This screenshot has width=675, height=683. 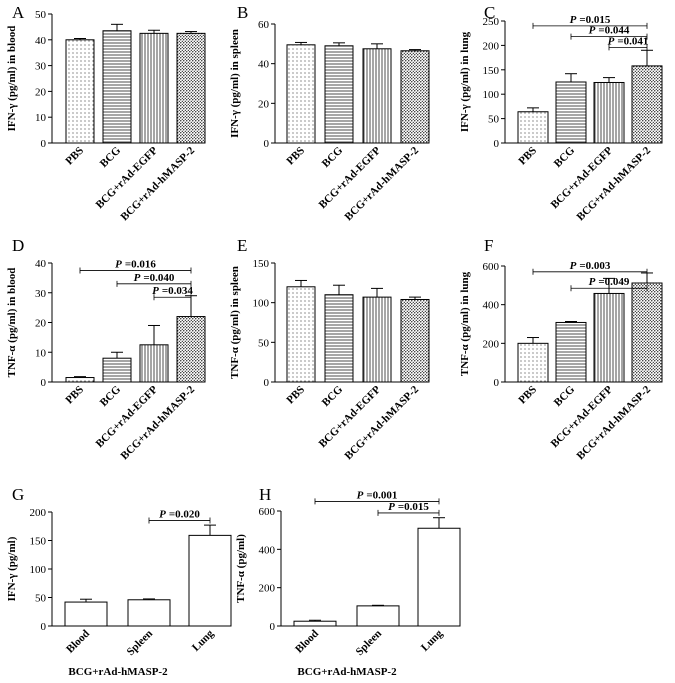 What do you see at coordinates (242, 12) in the screenshot?
I see `panel-label: B` at bounding box center [242, 12].